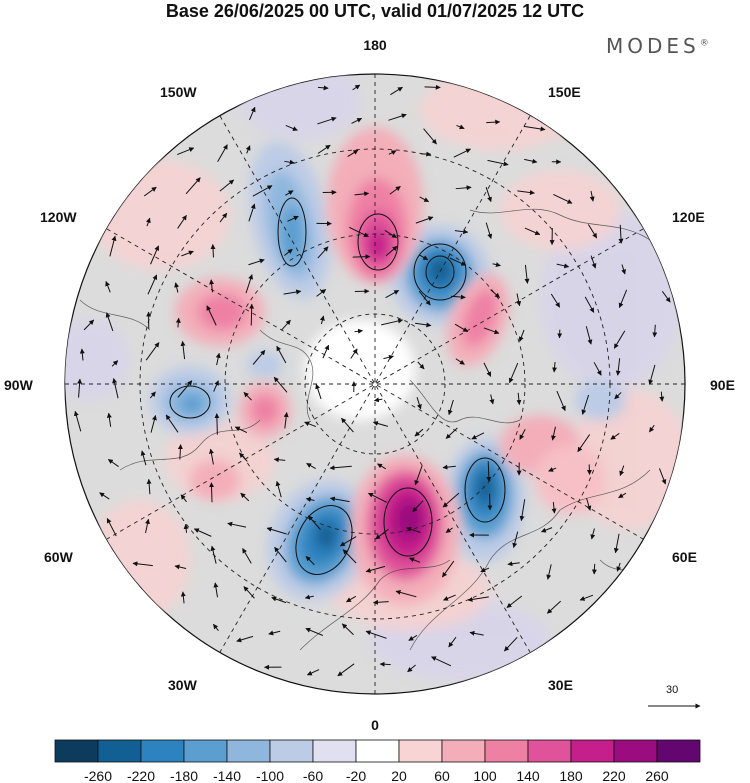 The image size is (750, 783). What do you see at coordinates (653, 46) in the screenshot?
I see `brand-text: MODES` at bounding box center [653, 46].